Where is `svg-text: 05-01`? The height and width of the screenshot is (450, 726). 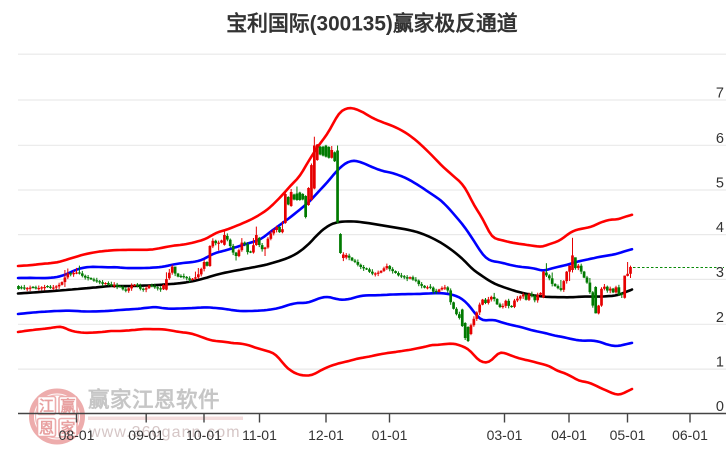
svg-text: 05-01 is located at coordinates (628, 435).